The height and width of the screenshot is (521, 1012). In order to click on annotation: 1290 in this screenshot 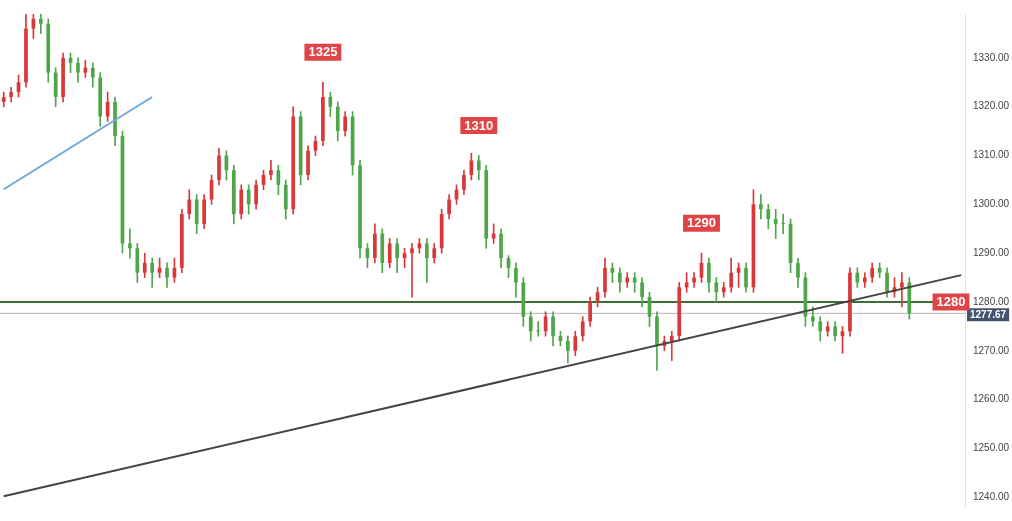, I will do `click(701, 223)`.